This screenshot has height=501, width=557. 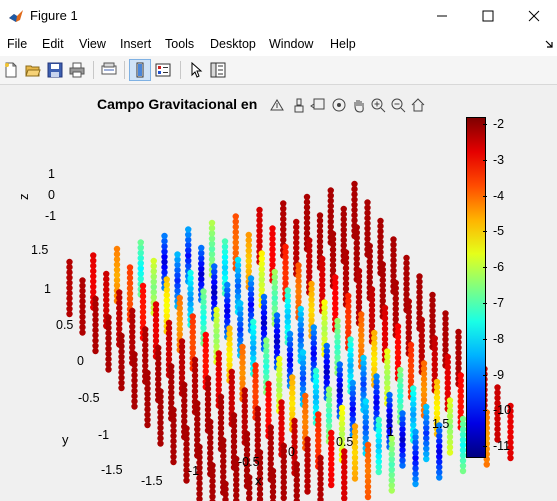 I want to click on restore-view-button, so click(x=418, y=105).